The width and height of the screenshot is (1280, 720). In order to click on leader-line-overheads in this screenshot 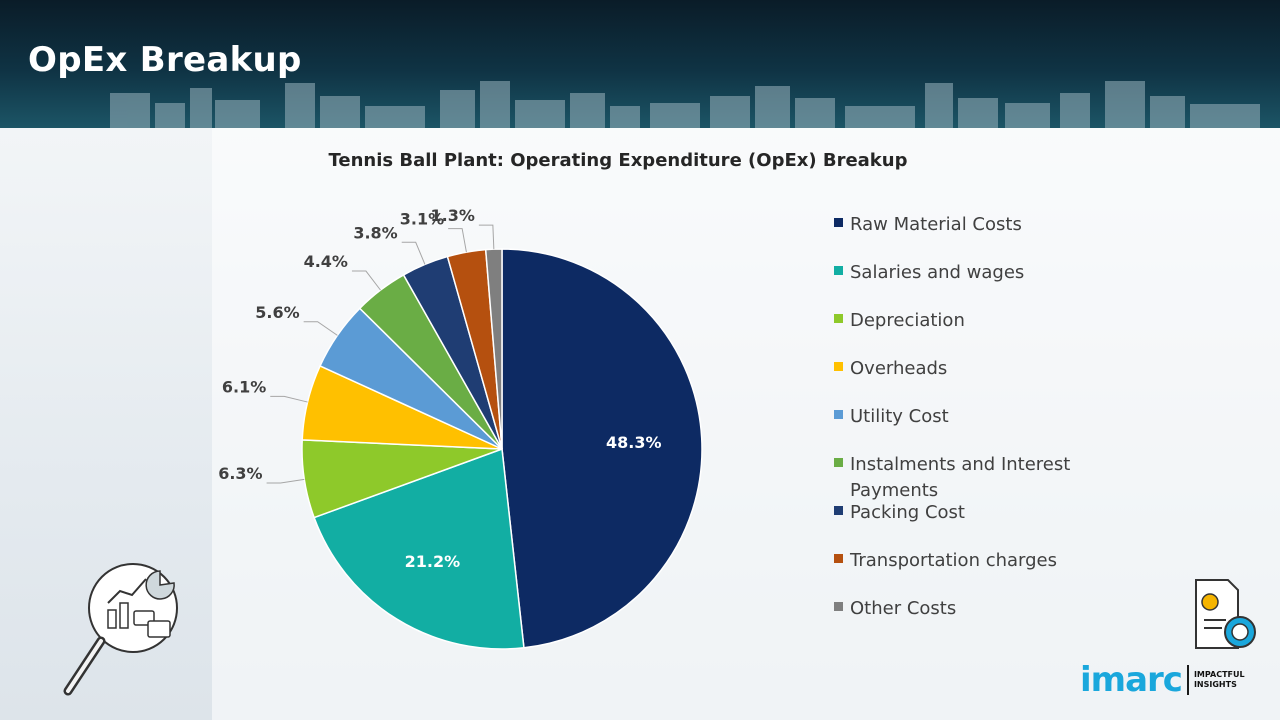, I will do `click(289, 399)`.